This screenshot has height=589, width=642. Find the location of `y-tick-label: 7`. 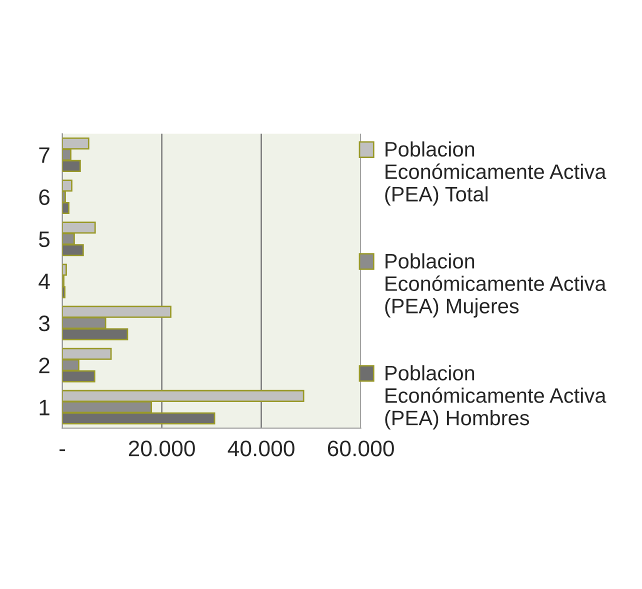

y-tick-label: 7 is located at coordinates (44, 155).